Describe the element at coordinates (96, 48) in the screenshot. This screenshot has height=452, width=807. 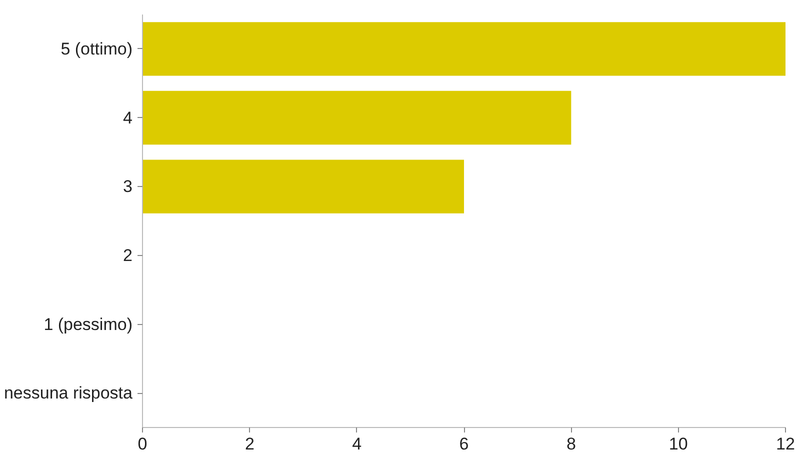
I see `y-tick-label: 5 (ottimo)` at that location.